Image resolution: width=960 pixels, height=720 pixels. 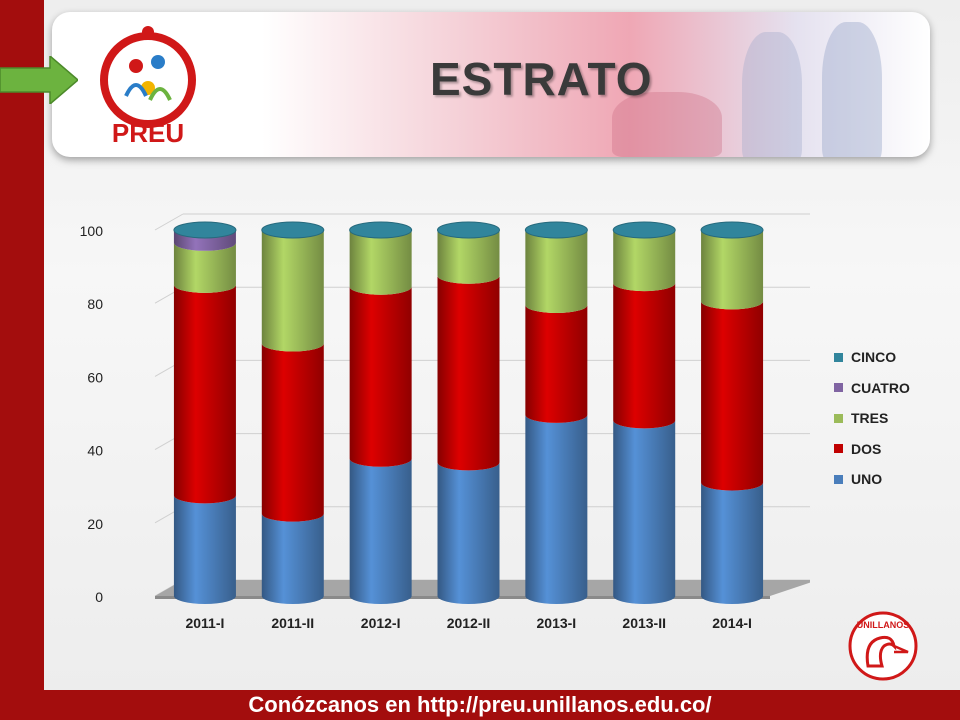 What do you see at coordinates (381, 623) in the screenshot?
I see `x-tick-label: 2012-I` at bounding box center [381, 623].